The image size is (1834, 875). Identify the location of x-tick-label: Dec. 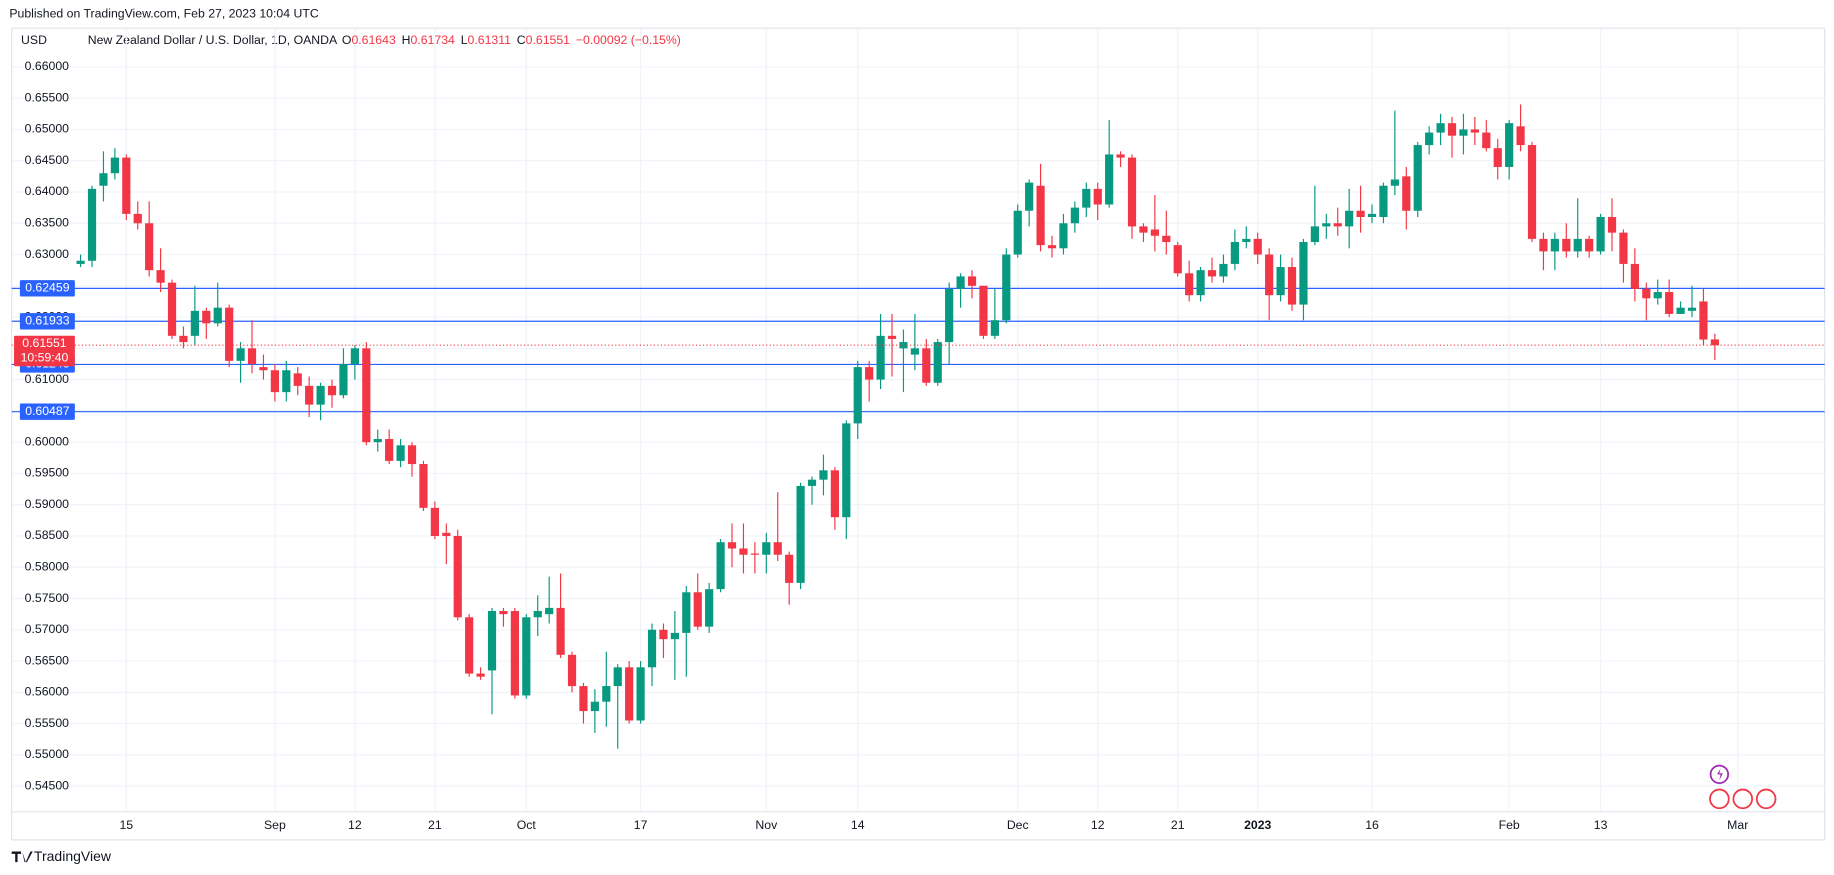
(1018, 825).